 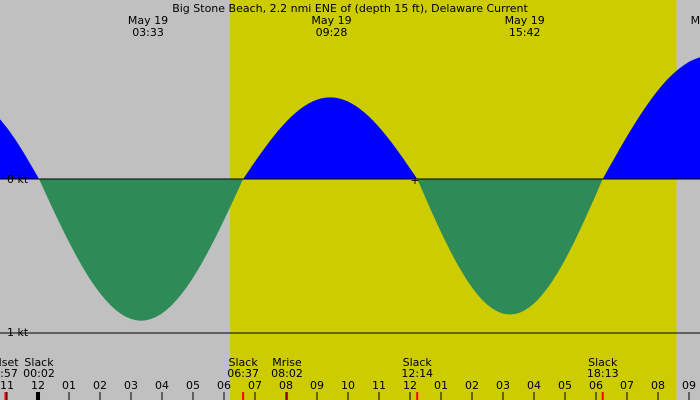 I want to click on event-time-label: 12:14, so click(x=417, y=373).